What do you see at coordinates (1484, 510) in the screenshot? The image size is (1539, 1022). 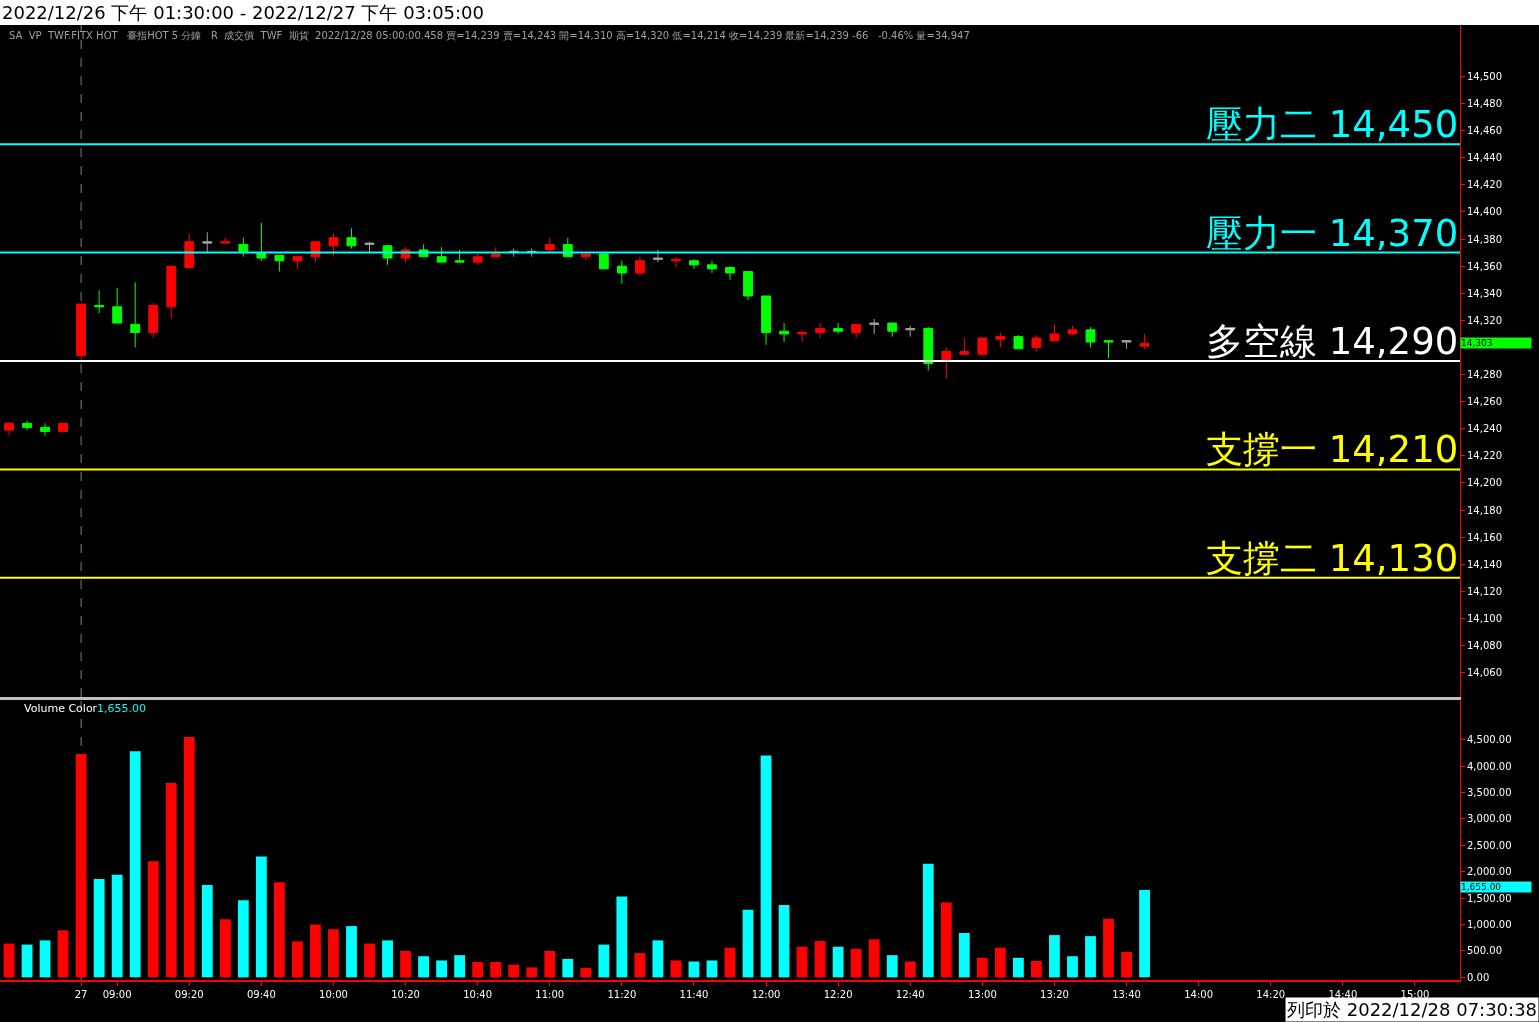 I see `y-tick-label: 14,180` at bounding box center [1484, 510].